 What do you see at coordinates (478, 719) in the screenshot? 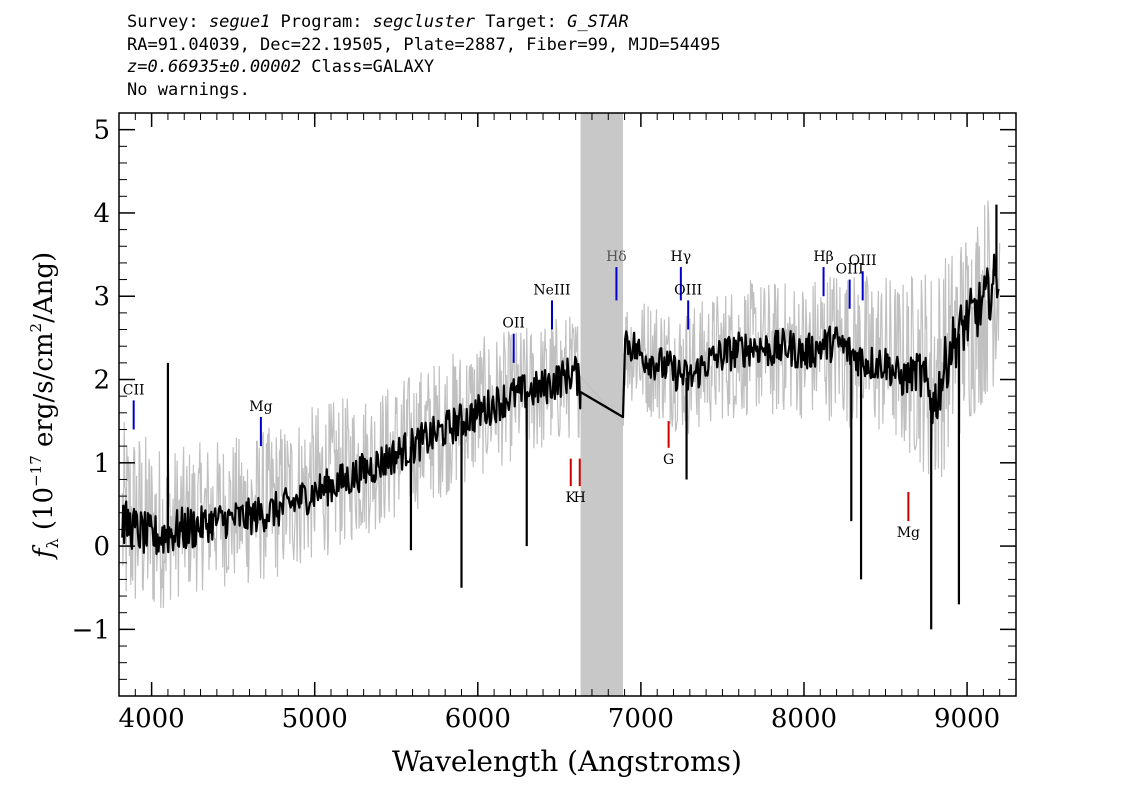
I see `x-tick-label: 6000` at bounding box center [478, 719].